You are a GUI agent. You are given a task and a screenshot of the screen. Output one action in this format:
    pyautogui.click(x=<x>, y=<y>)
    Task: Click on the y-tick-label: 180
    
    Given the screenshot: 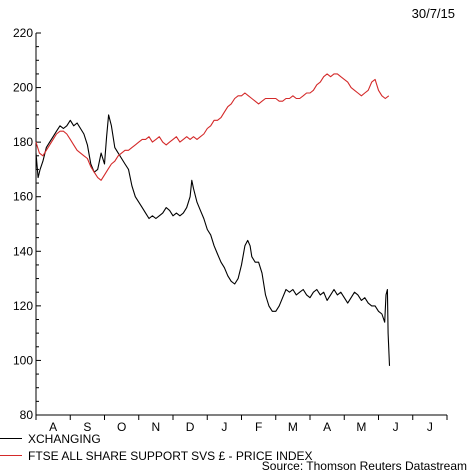 What is the action you would take?
    pyautogui.click(x=23, y=142)
    